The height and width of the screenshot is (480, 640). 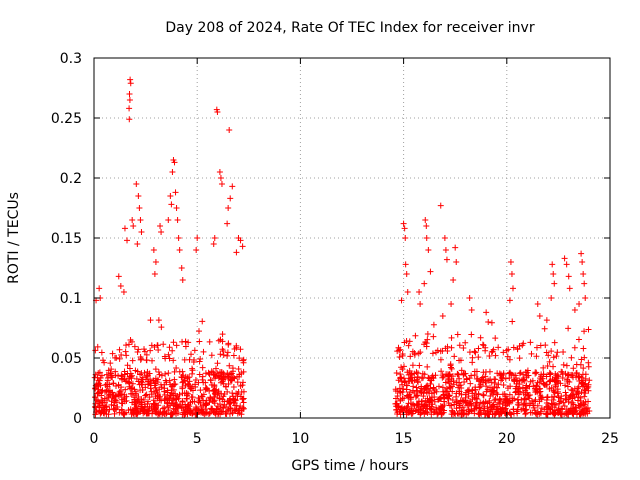 What do you see at coordinates (349, 466) in the screenshot?
I see `x-axis-label: GPS time / hours` at bounding box center [349, 466].